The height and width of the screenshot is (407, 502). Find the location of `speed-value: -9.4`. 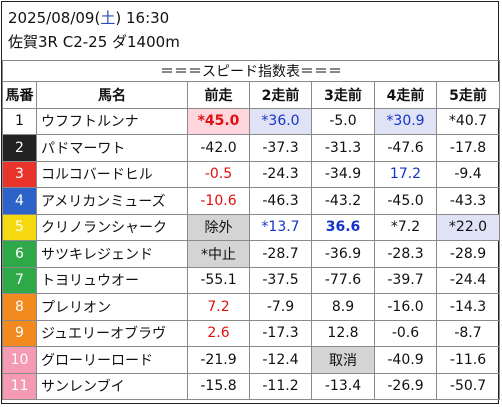

speed-value: -9.4 is located at coordinates (468, 174).